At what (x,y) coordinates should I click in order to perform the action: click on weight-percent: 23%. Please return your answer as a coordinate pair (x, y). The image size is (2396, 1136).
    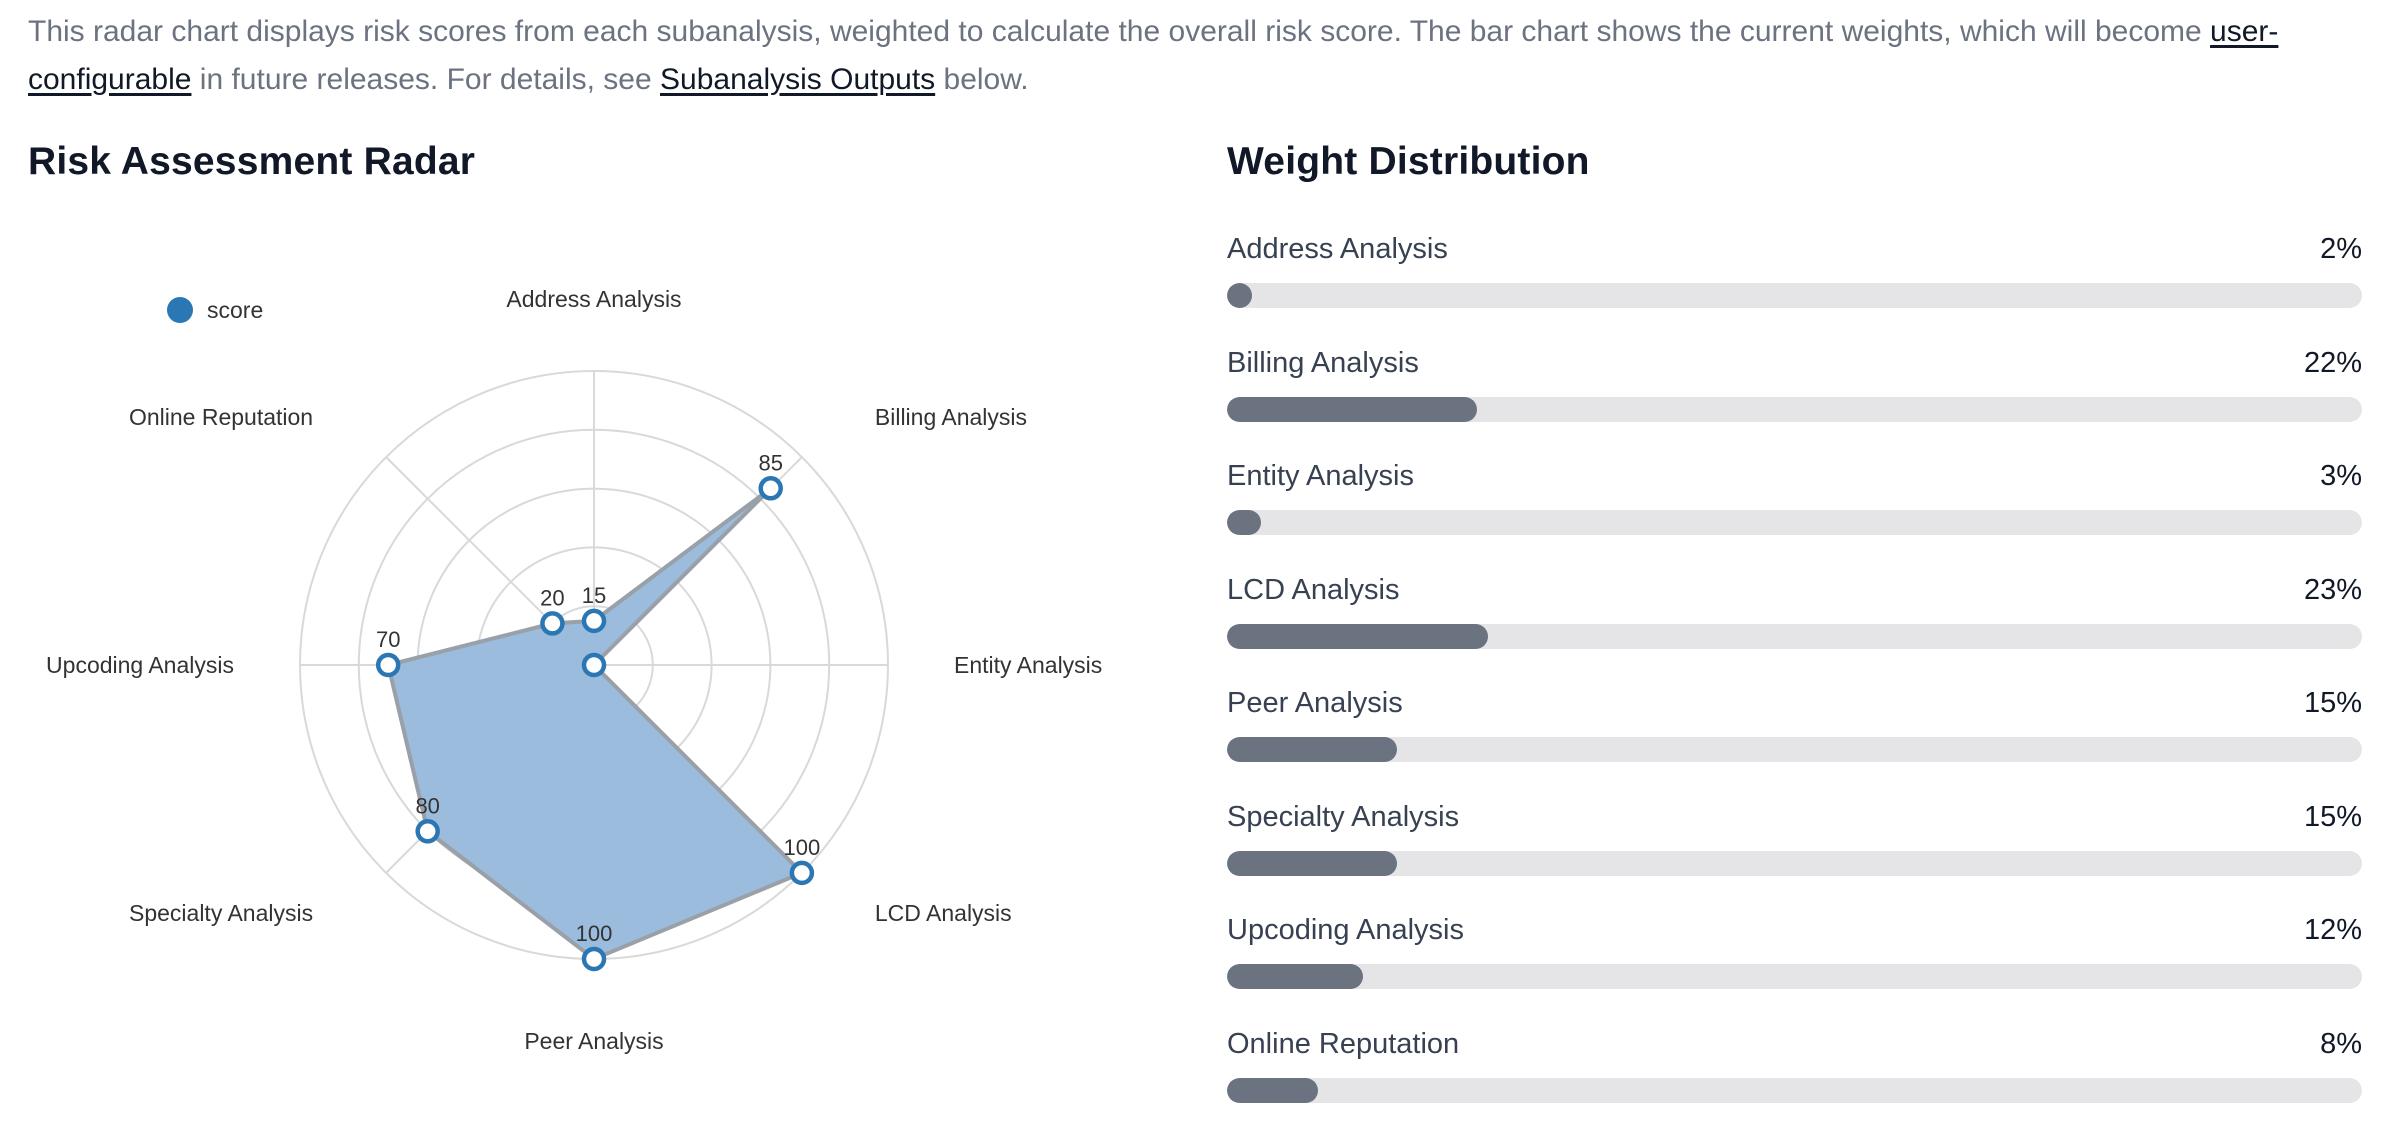
    Looking at the image, I should click on (2333, 590).